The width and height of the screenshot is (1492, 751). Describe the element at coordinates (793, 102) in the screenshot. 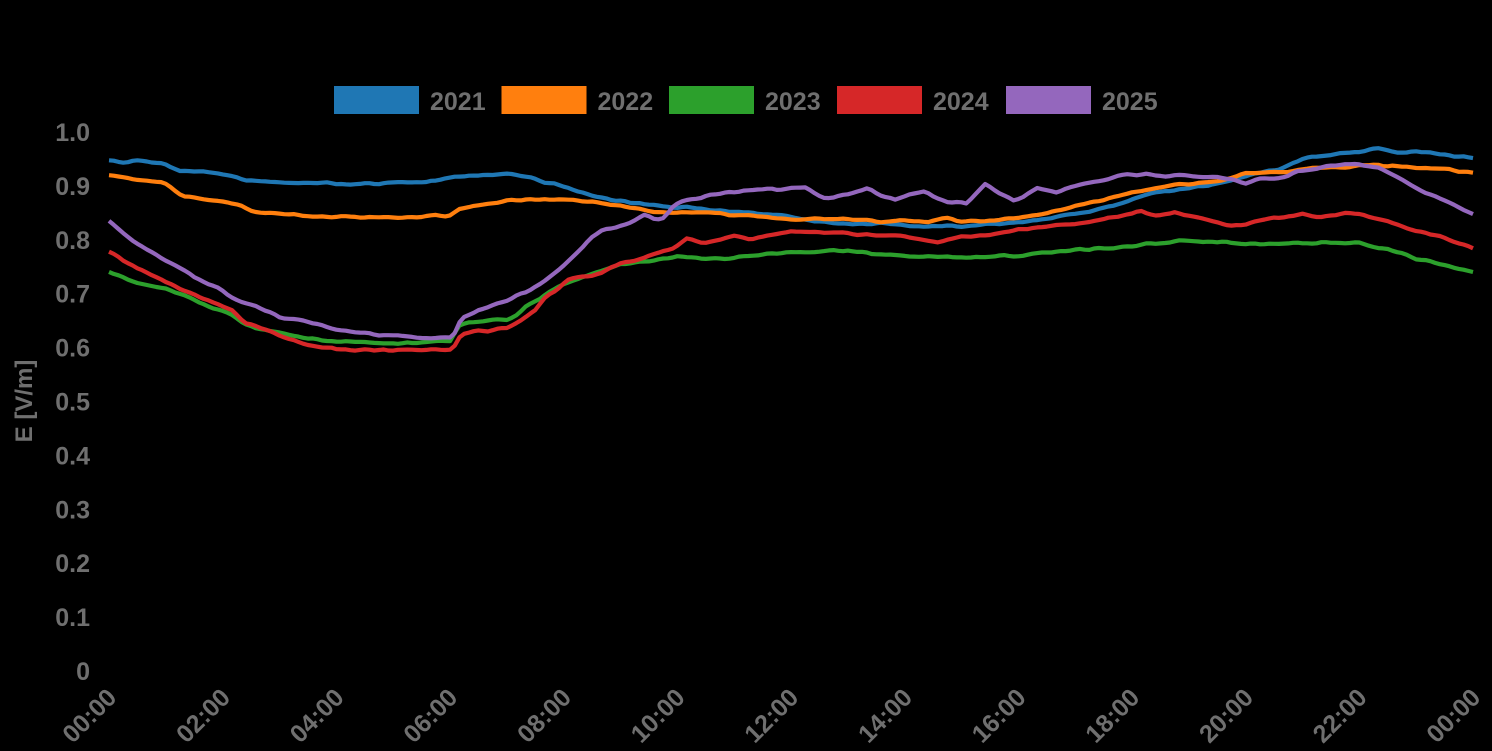

I see `svg-text: 2023` at that location.